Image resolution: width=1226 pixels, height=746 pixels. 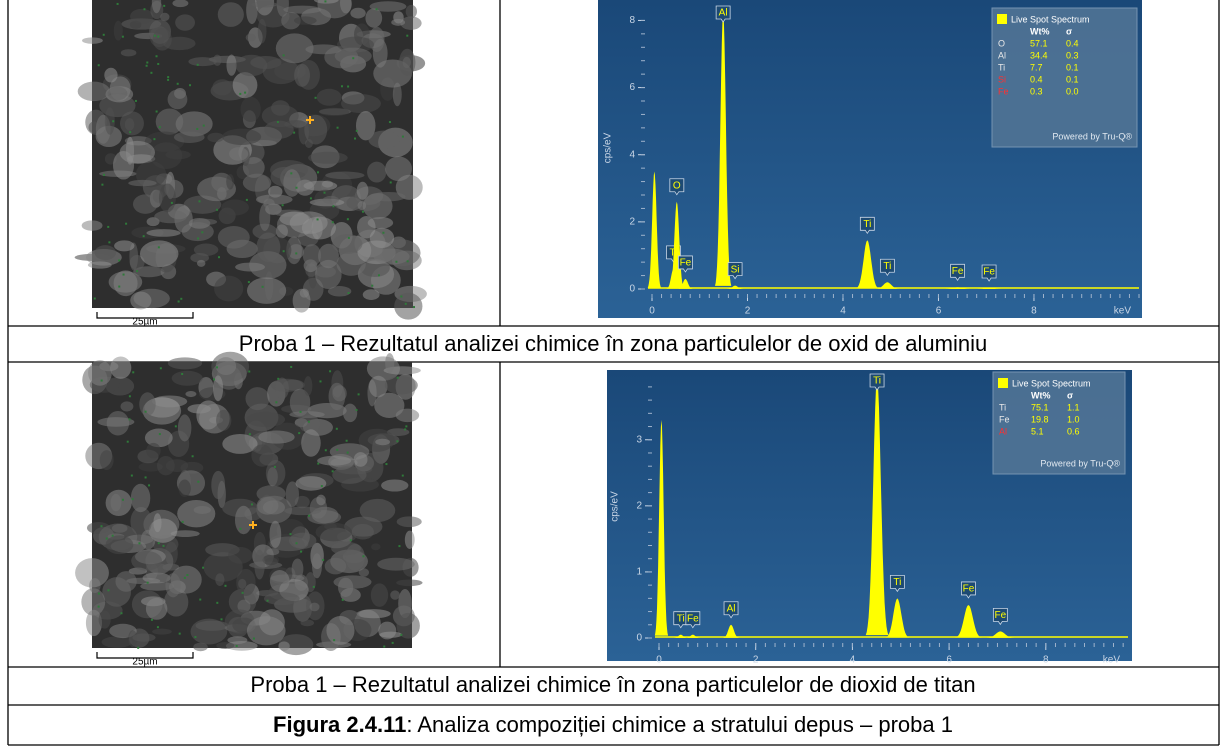 I want to click on scale-bar, so click(x=145, y=655).